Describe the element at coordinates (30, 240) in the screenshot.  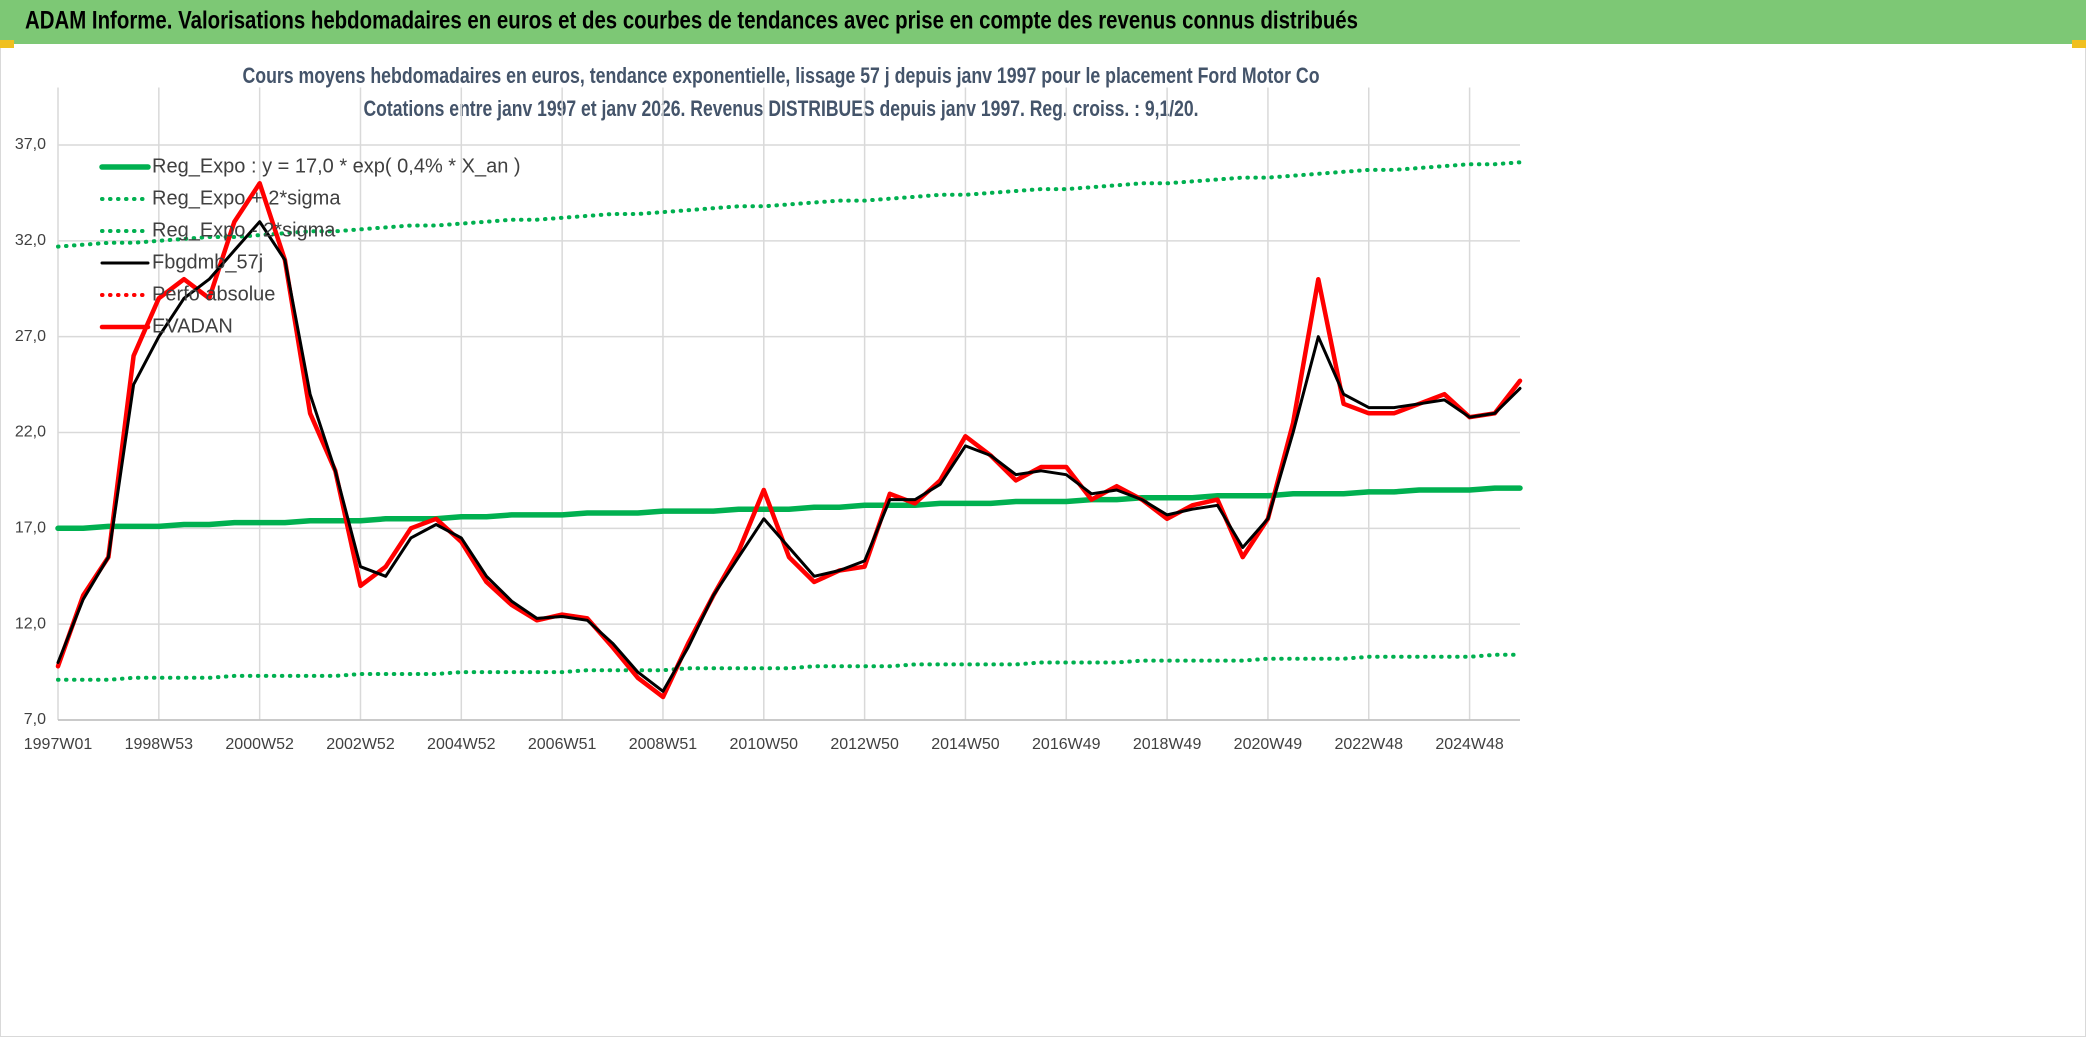
I see `y-tick-label: 32,0` at that location.